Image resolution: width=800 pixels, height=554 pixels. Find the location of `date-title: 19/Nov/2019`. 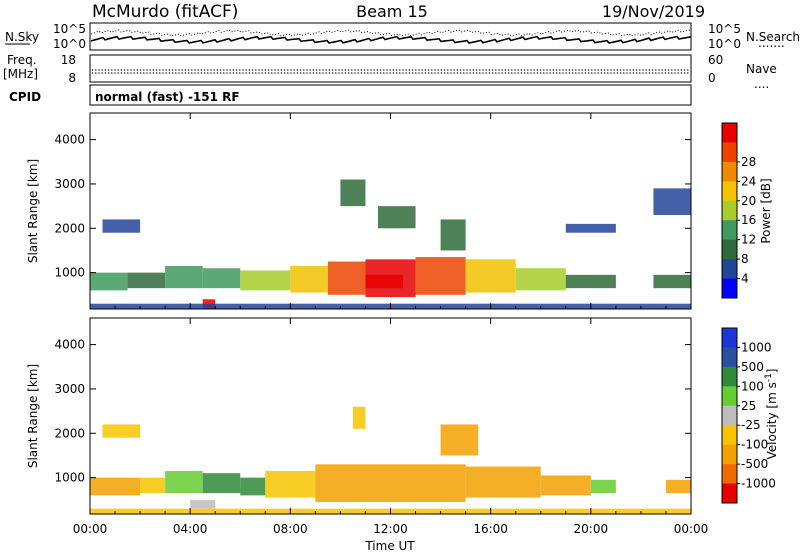

date-title: 19/Nov/2019 is located at coordinates (653, 11).